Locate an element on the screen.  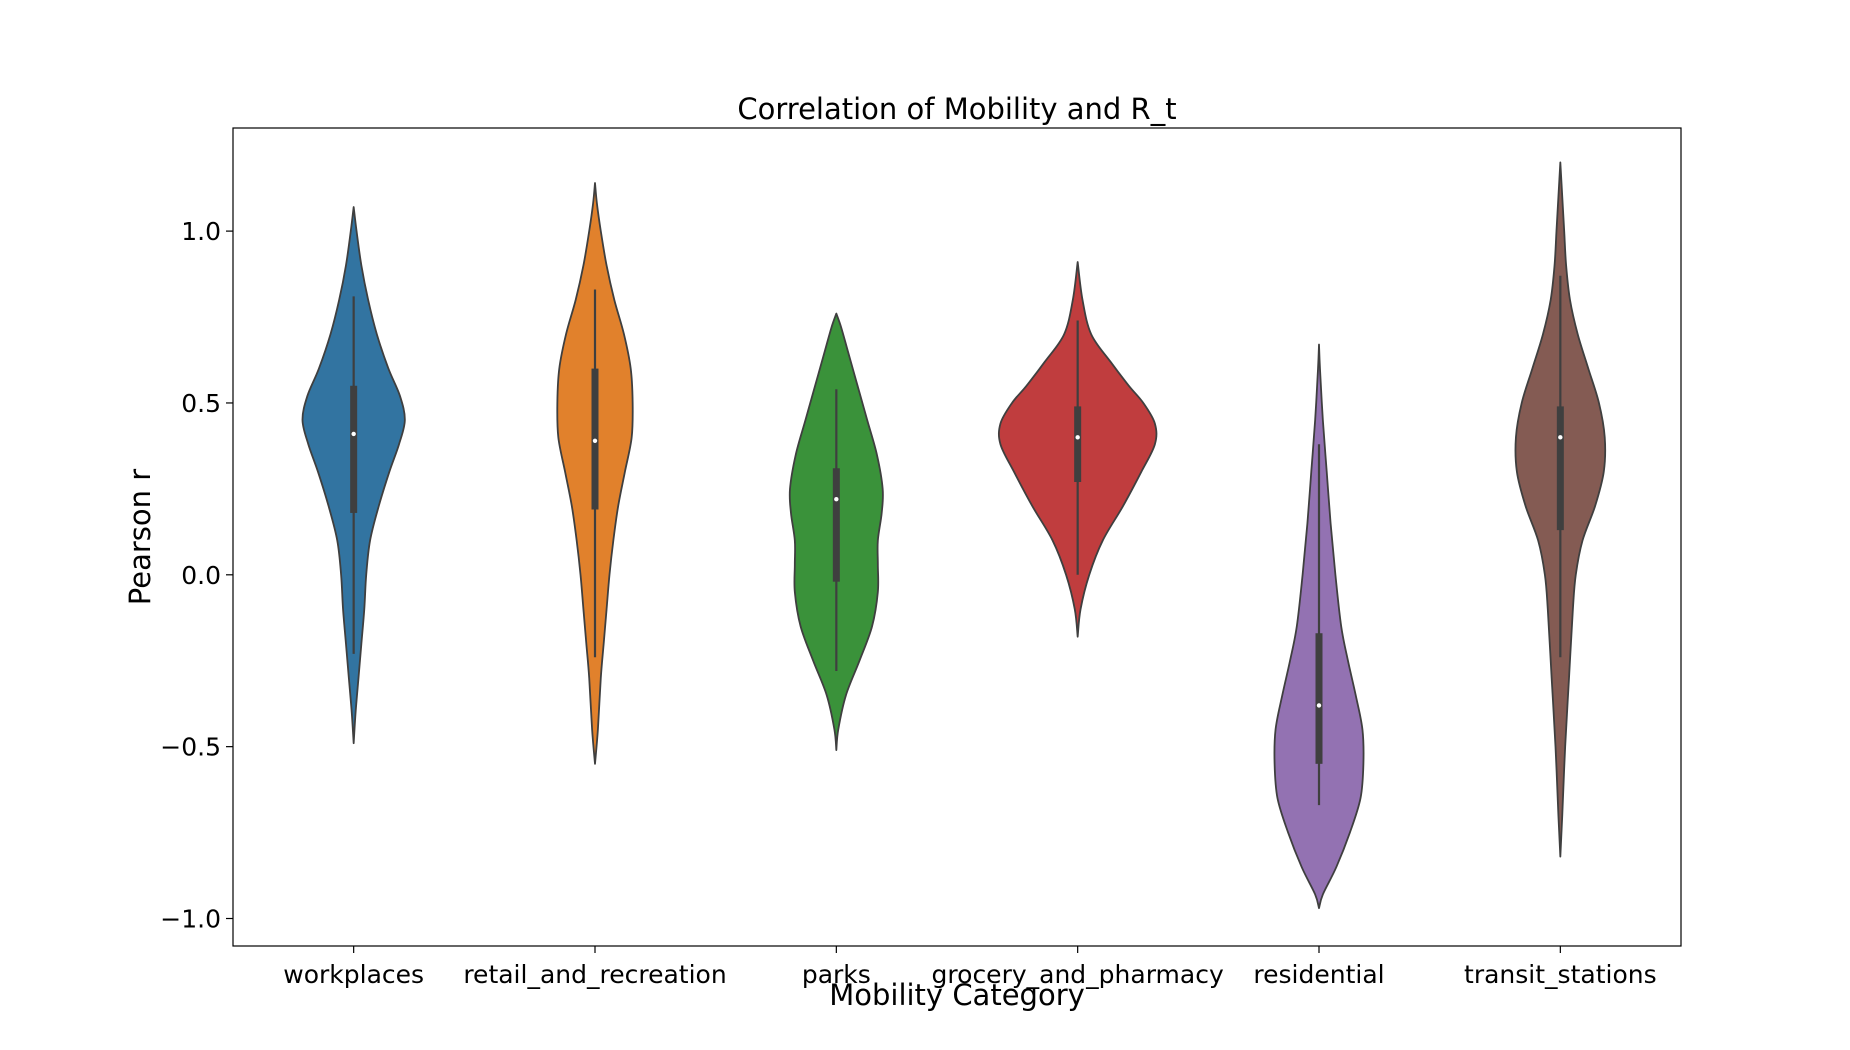
y-tick-label: −0.5 is located at coordinates (190, 747).